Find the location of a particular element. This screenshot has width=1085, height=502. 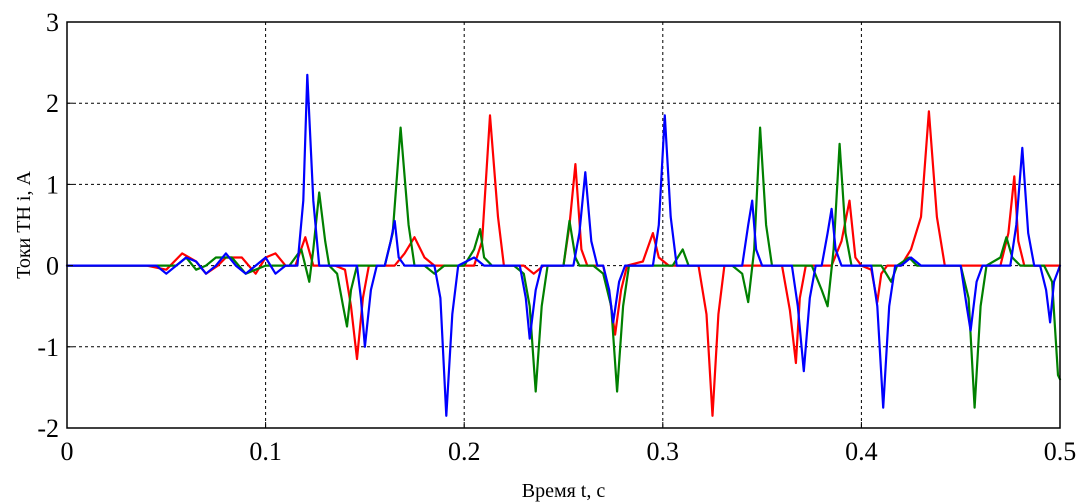

y-tick-label: 3 is located at coordinates (52, 22).